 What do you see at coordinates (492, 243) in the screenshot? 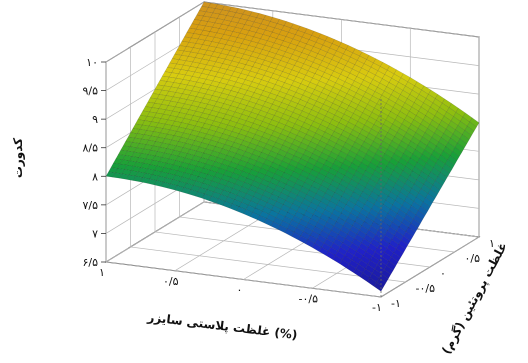
I see `y-tick-label: ۱` at bounding box center [492, 243].